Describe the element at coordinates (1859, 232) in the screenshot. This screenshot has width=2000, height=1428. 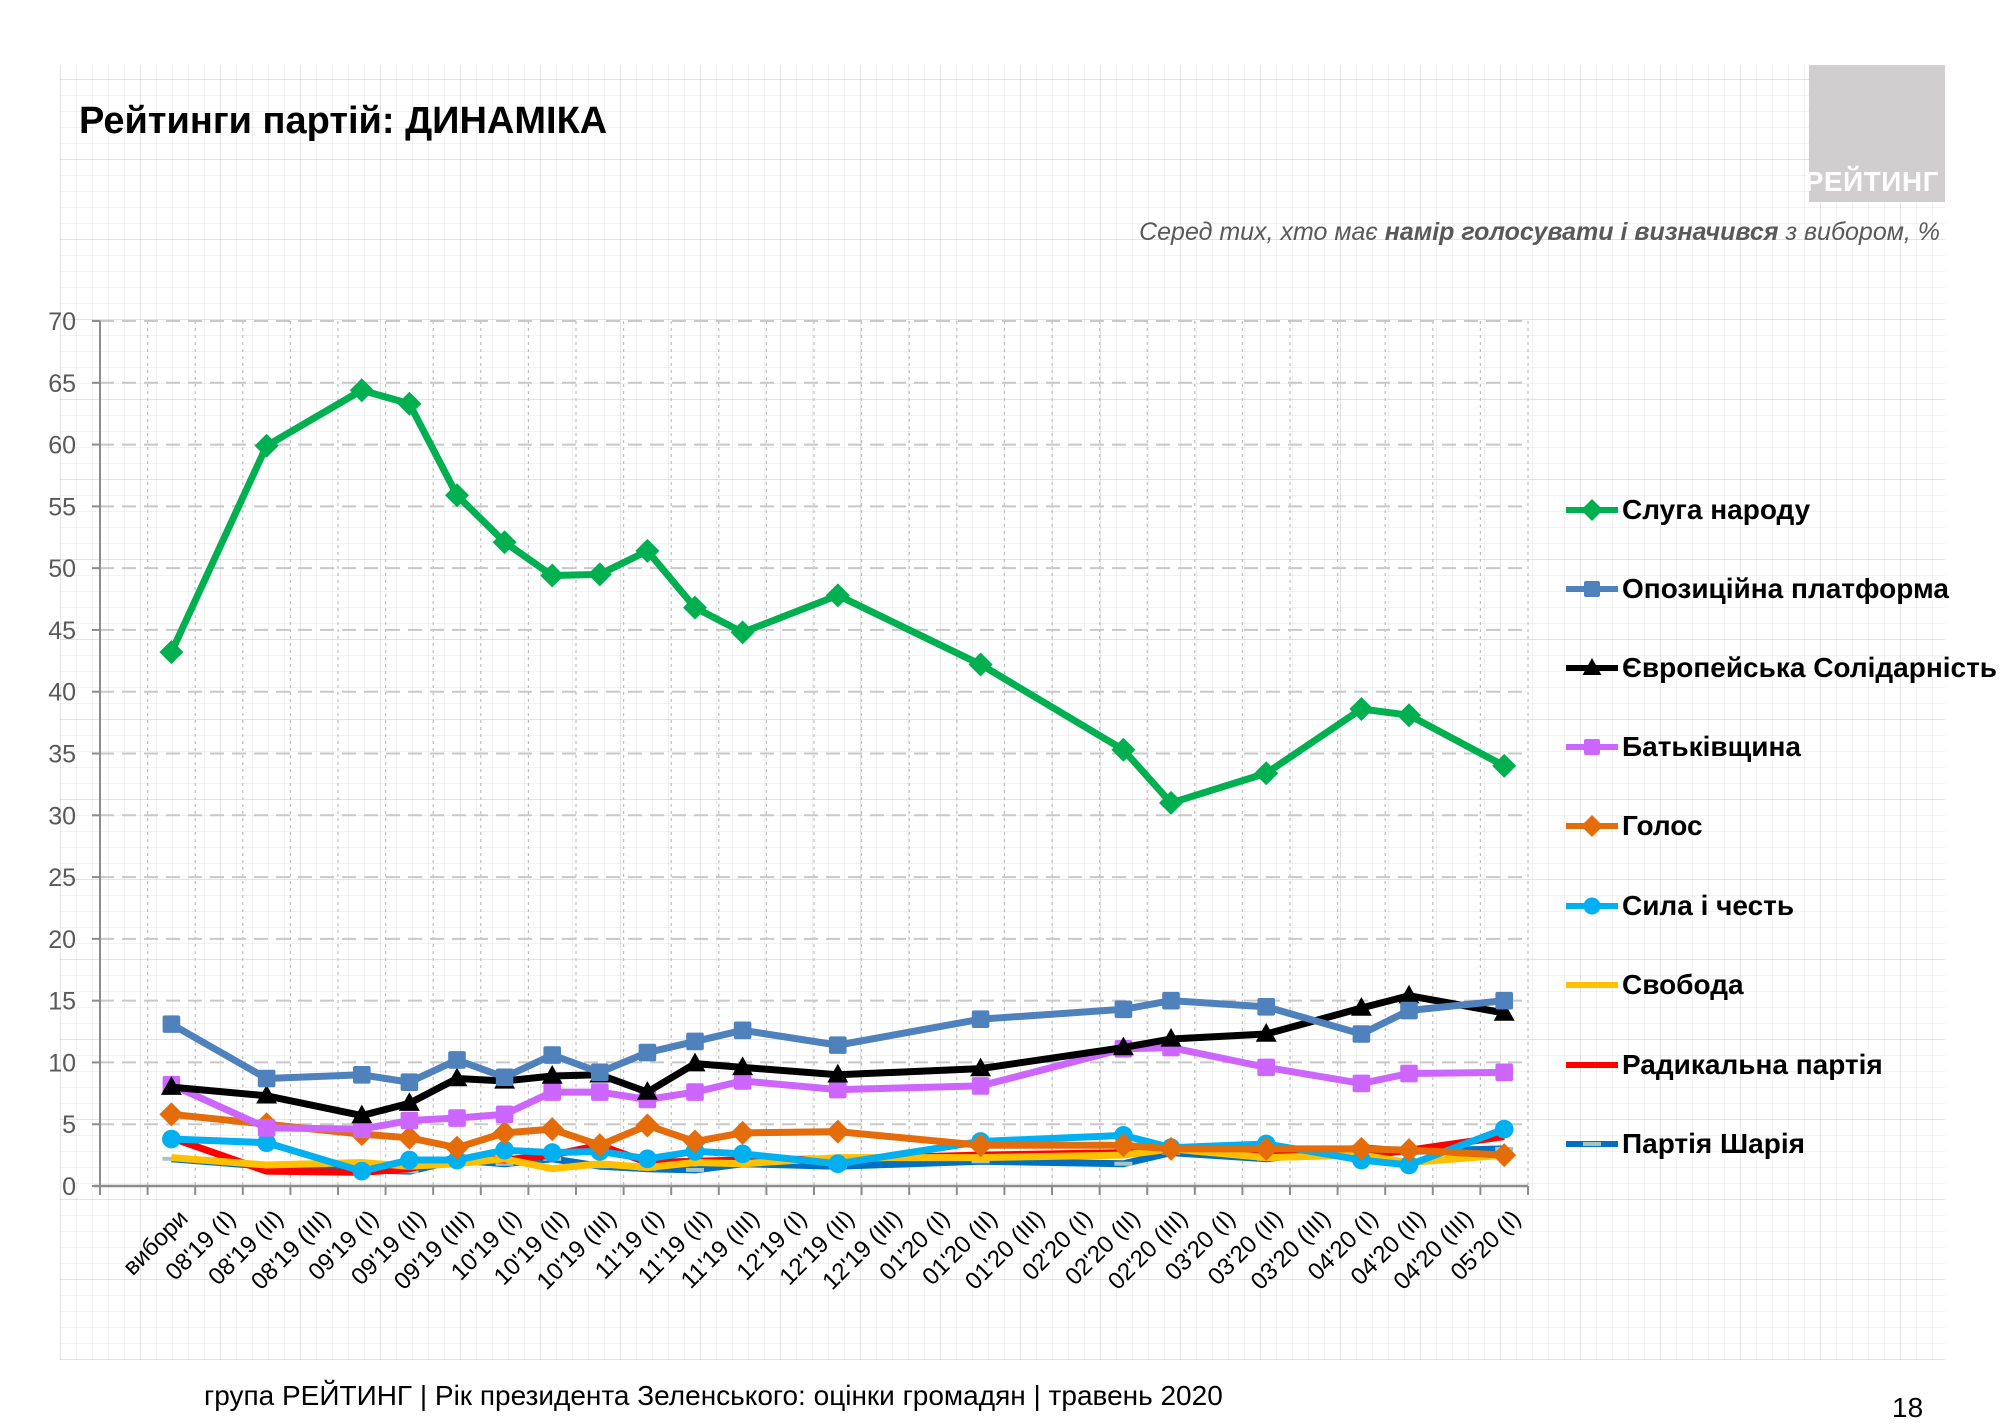
I see `subtitle-part: з вибором, %` at that location.